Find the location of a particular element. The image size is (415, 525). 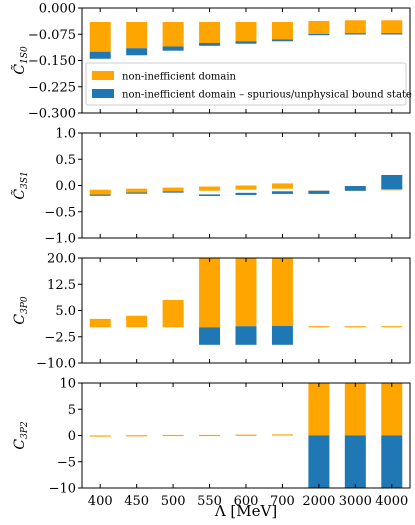

y-tick-label-c1s0-1: −0.075 is located at coordinates (52, 35).